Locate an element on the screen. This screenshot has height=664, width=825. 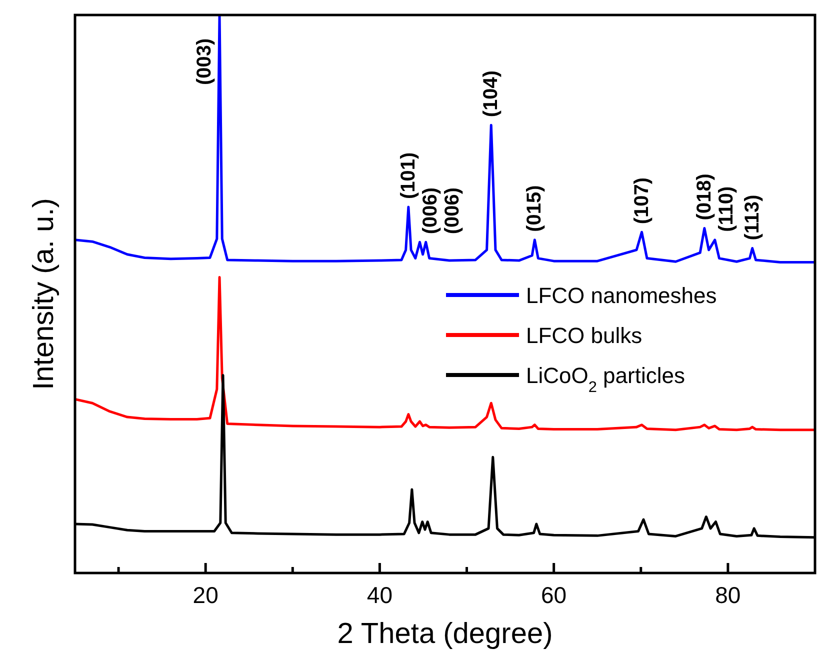
annotation: (003) is located at coordinates (205, 61).